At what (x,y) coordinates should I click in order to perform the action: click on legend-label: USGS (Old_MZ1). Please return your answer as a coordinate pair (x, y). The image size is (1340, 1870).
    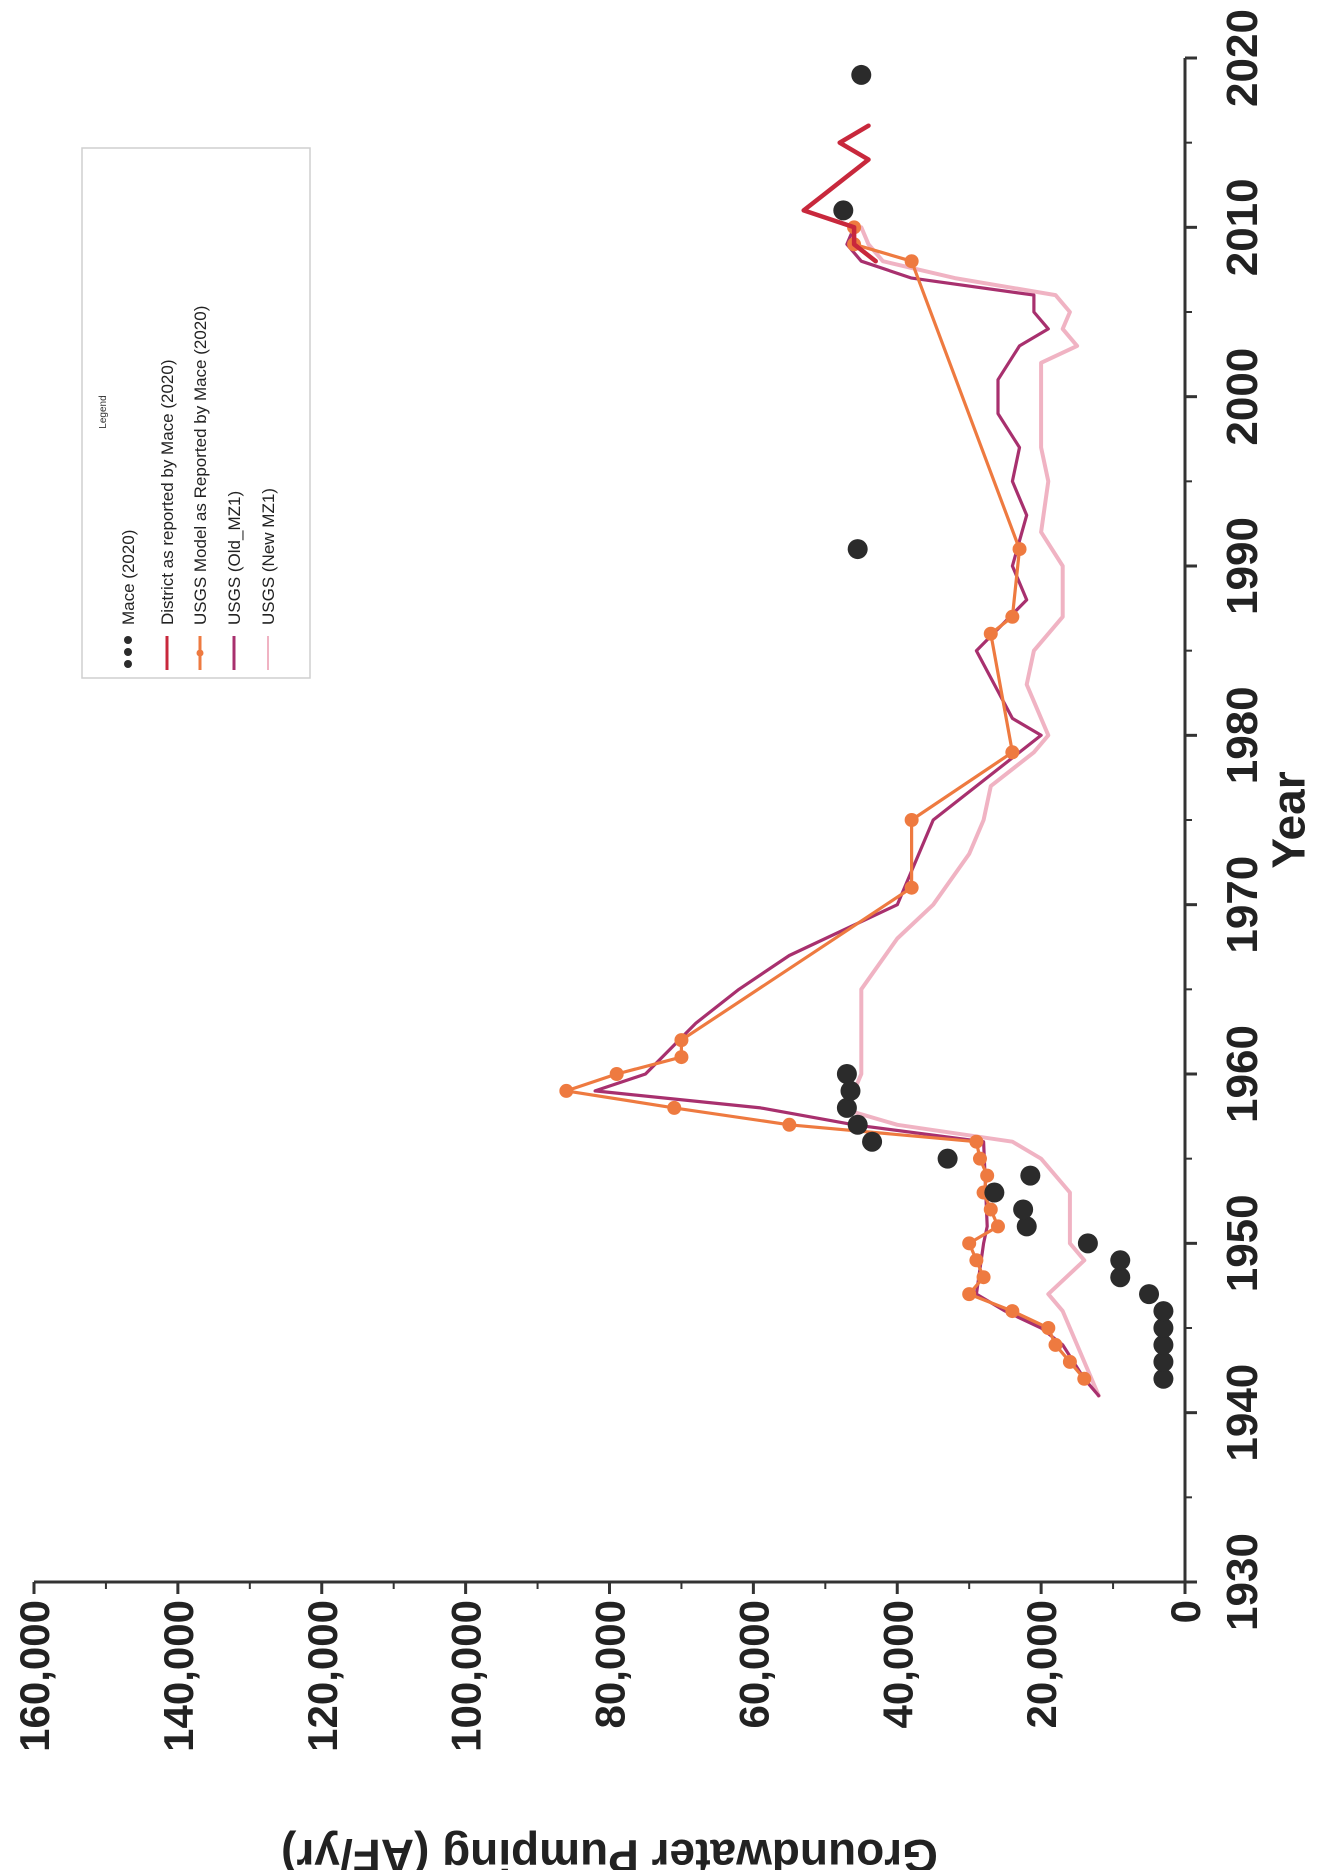
    Looking at the image, I should click on (234, 558).